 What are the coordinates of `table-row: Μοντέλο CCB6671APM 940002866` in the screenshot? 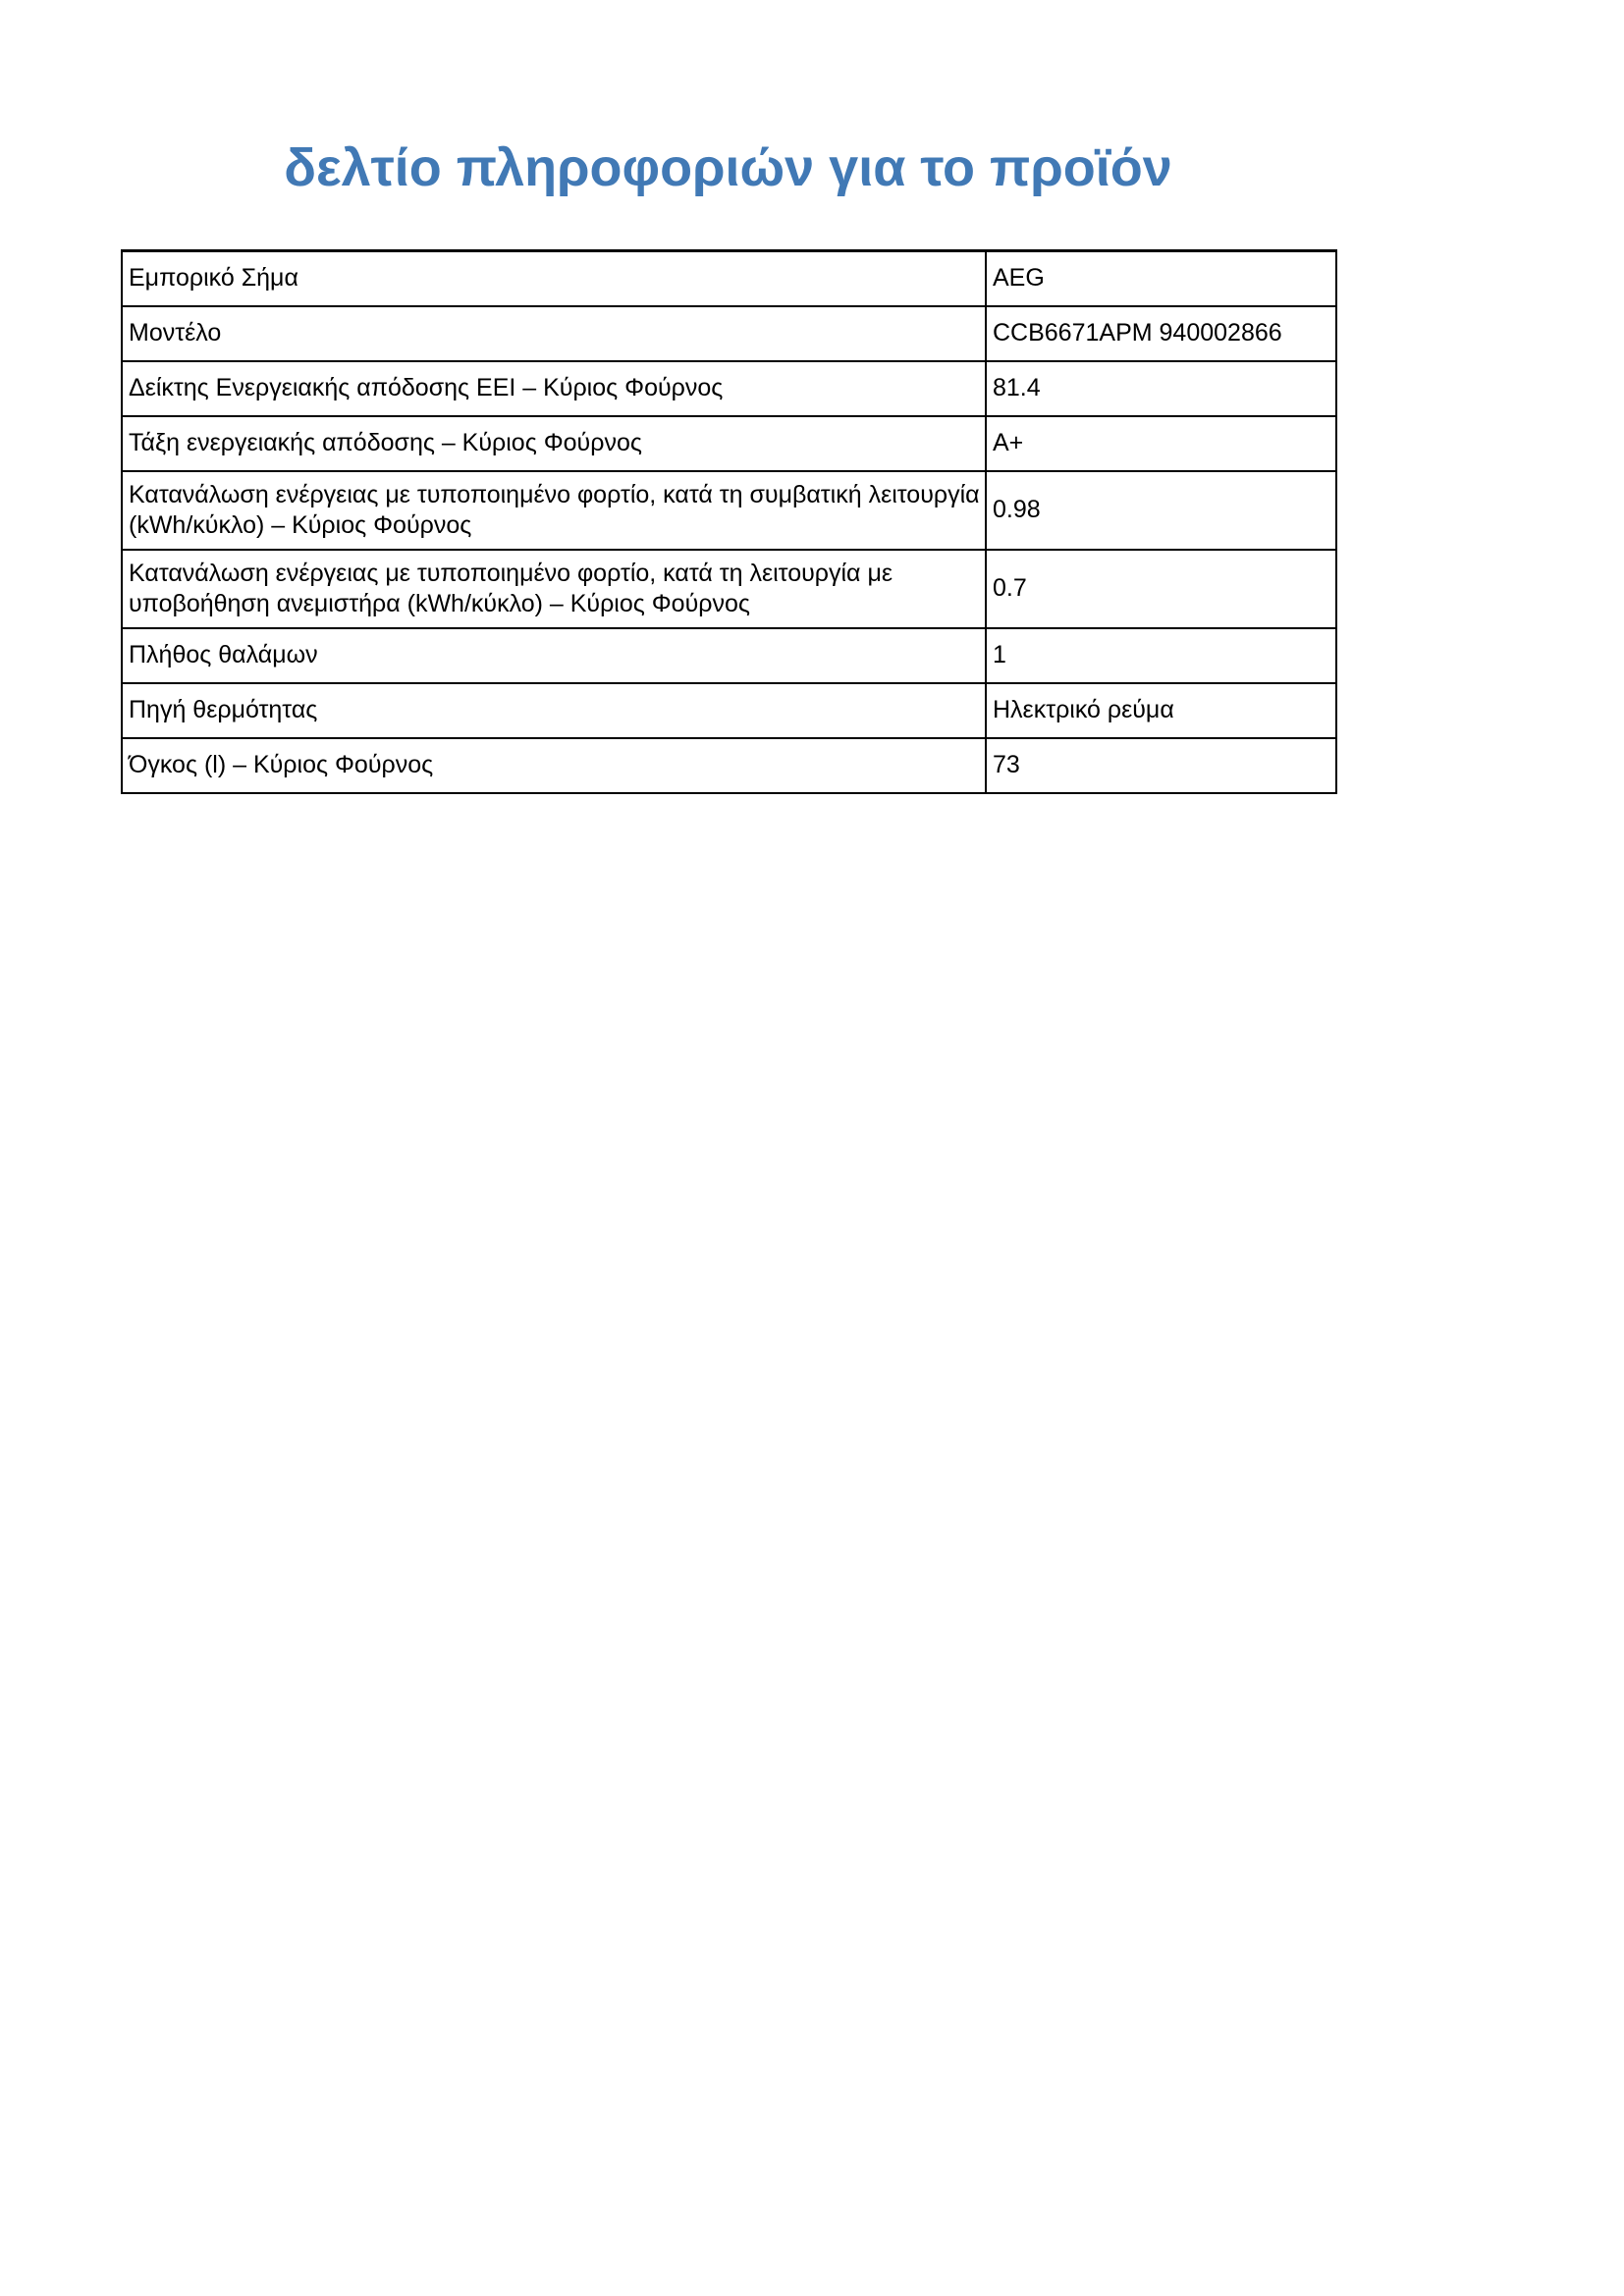 It's located at (729, 333).